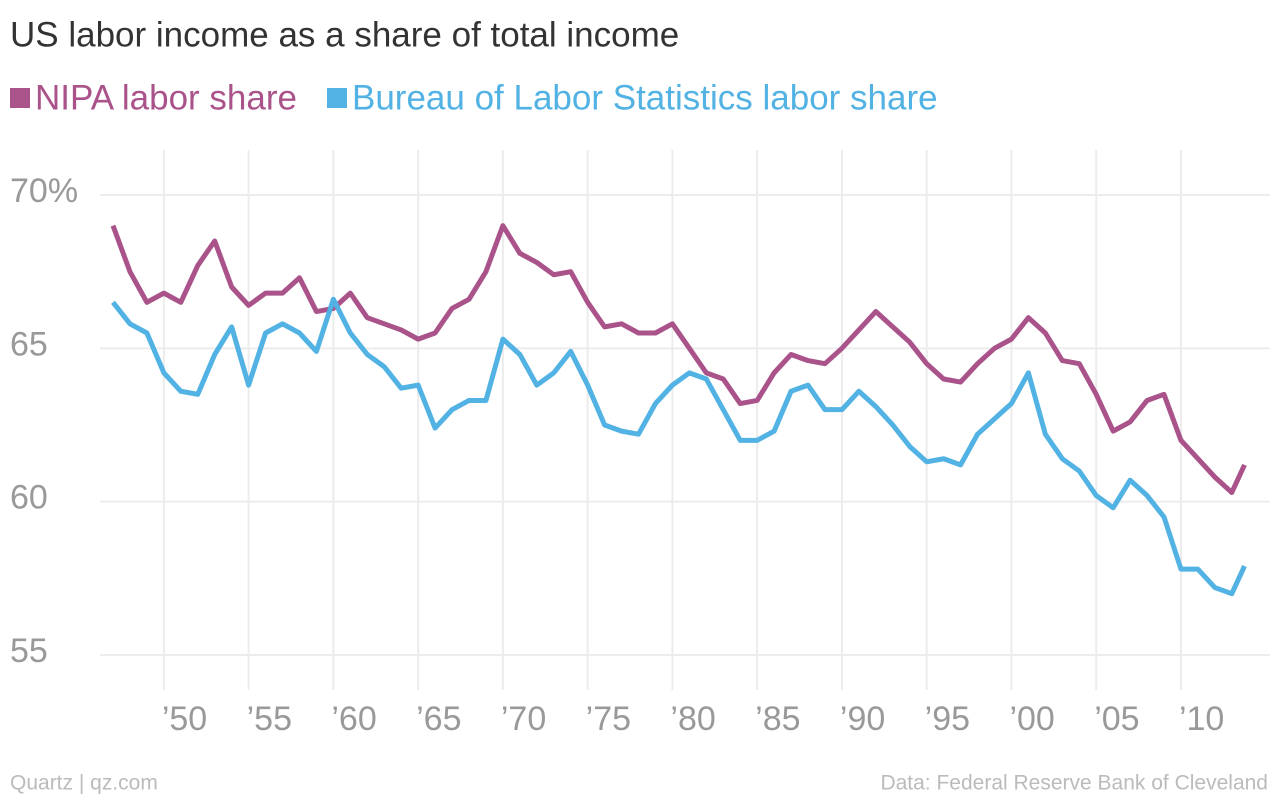  Describe the element at coordinates (1201, 719) in the screenshot. I see `x-tick-label: ’10` at that location.